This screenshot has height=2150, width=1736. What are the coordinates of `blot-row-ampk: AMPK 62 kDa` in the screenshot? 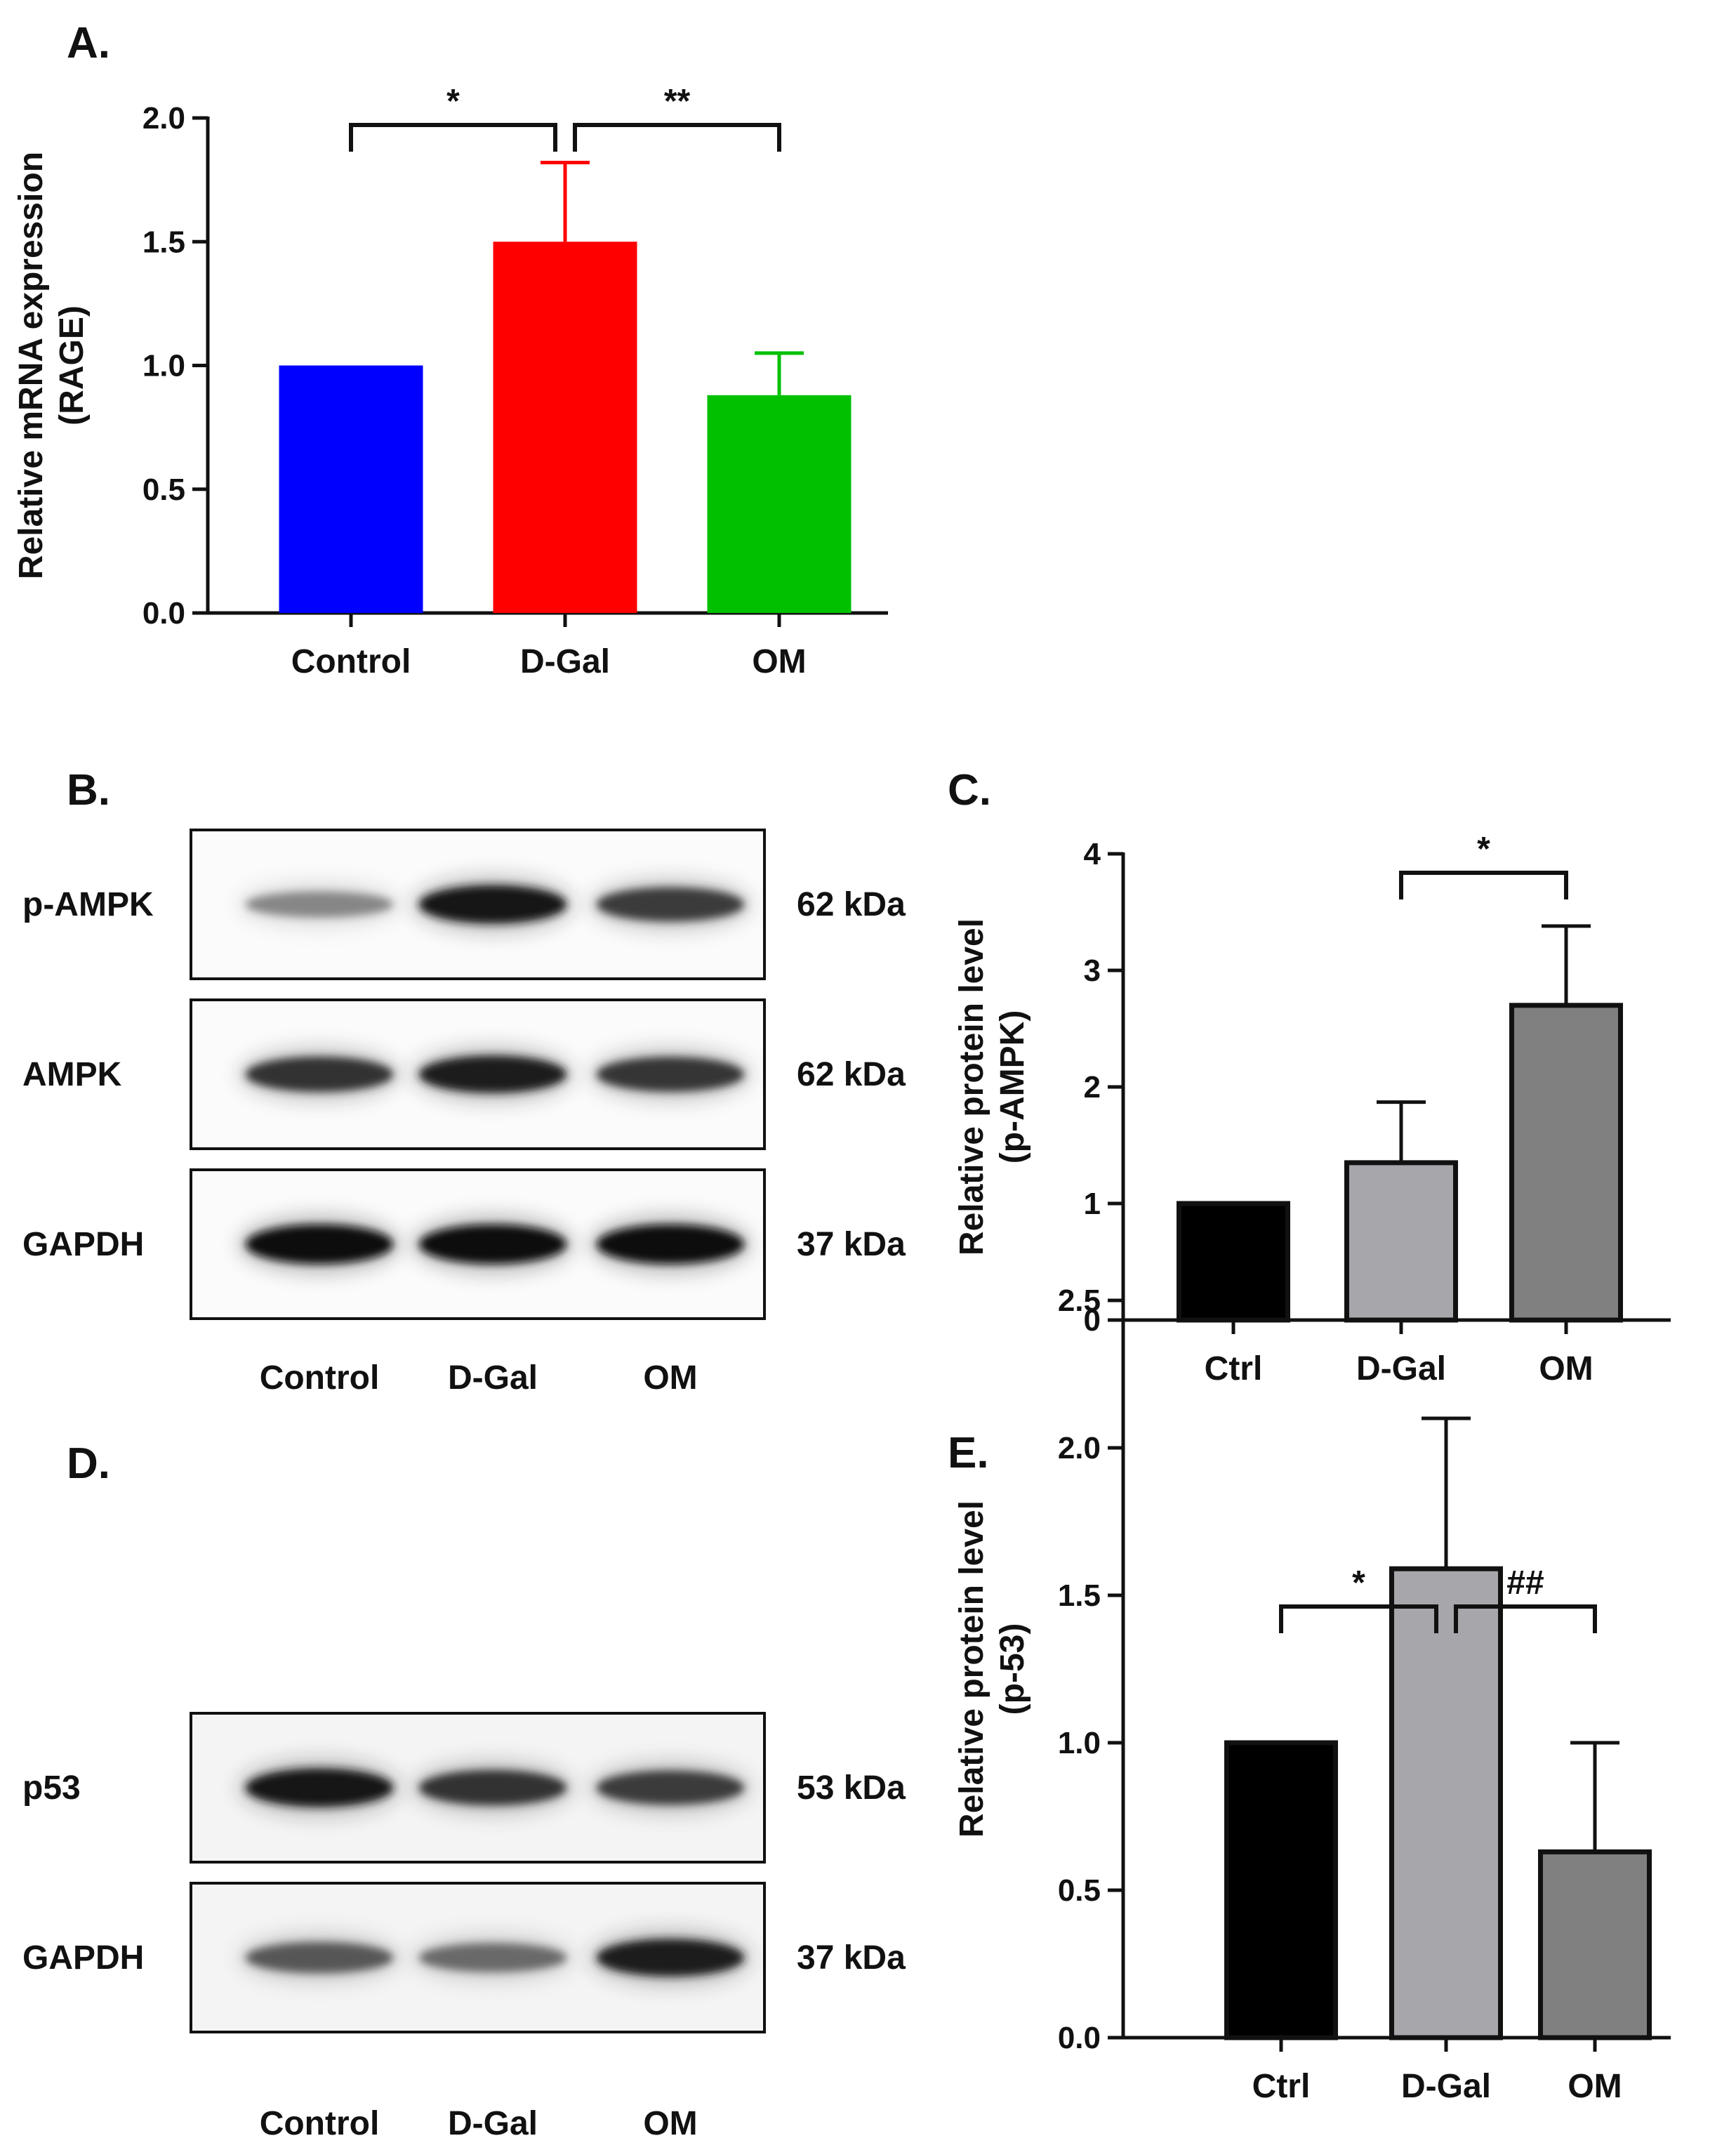 It's located at (464, 1074).